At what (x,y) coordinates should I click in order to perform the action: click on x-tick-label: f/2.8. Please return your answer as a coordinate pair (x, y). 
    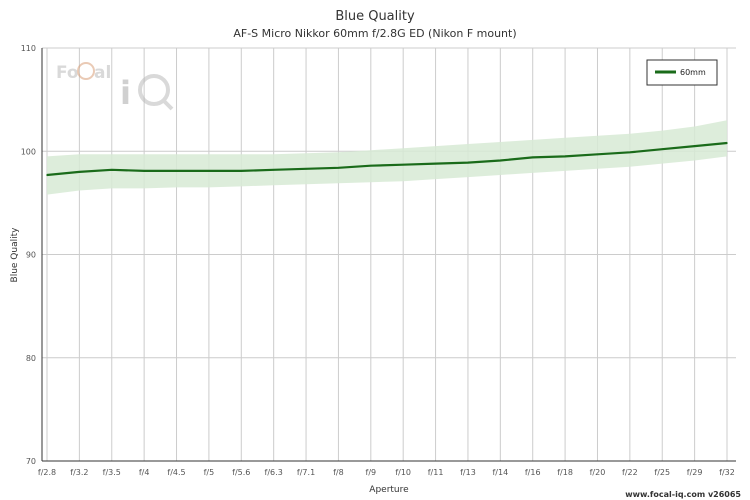
    Looking at the image, I should click on (47, 472).